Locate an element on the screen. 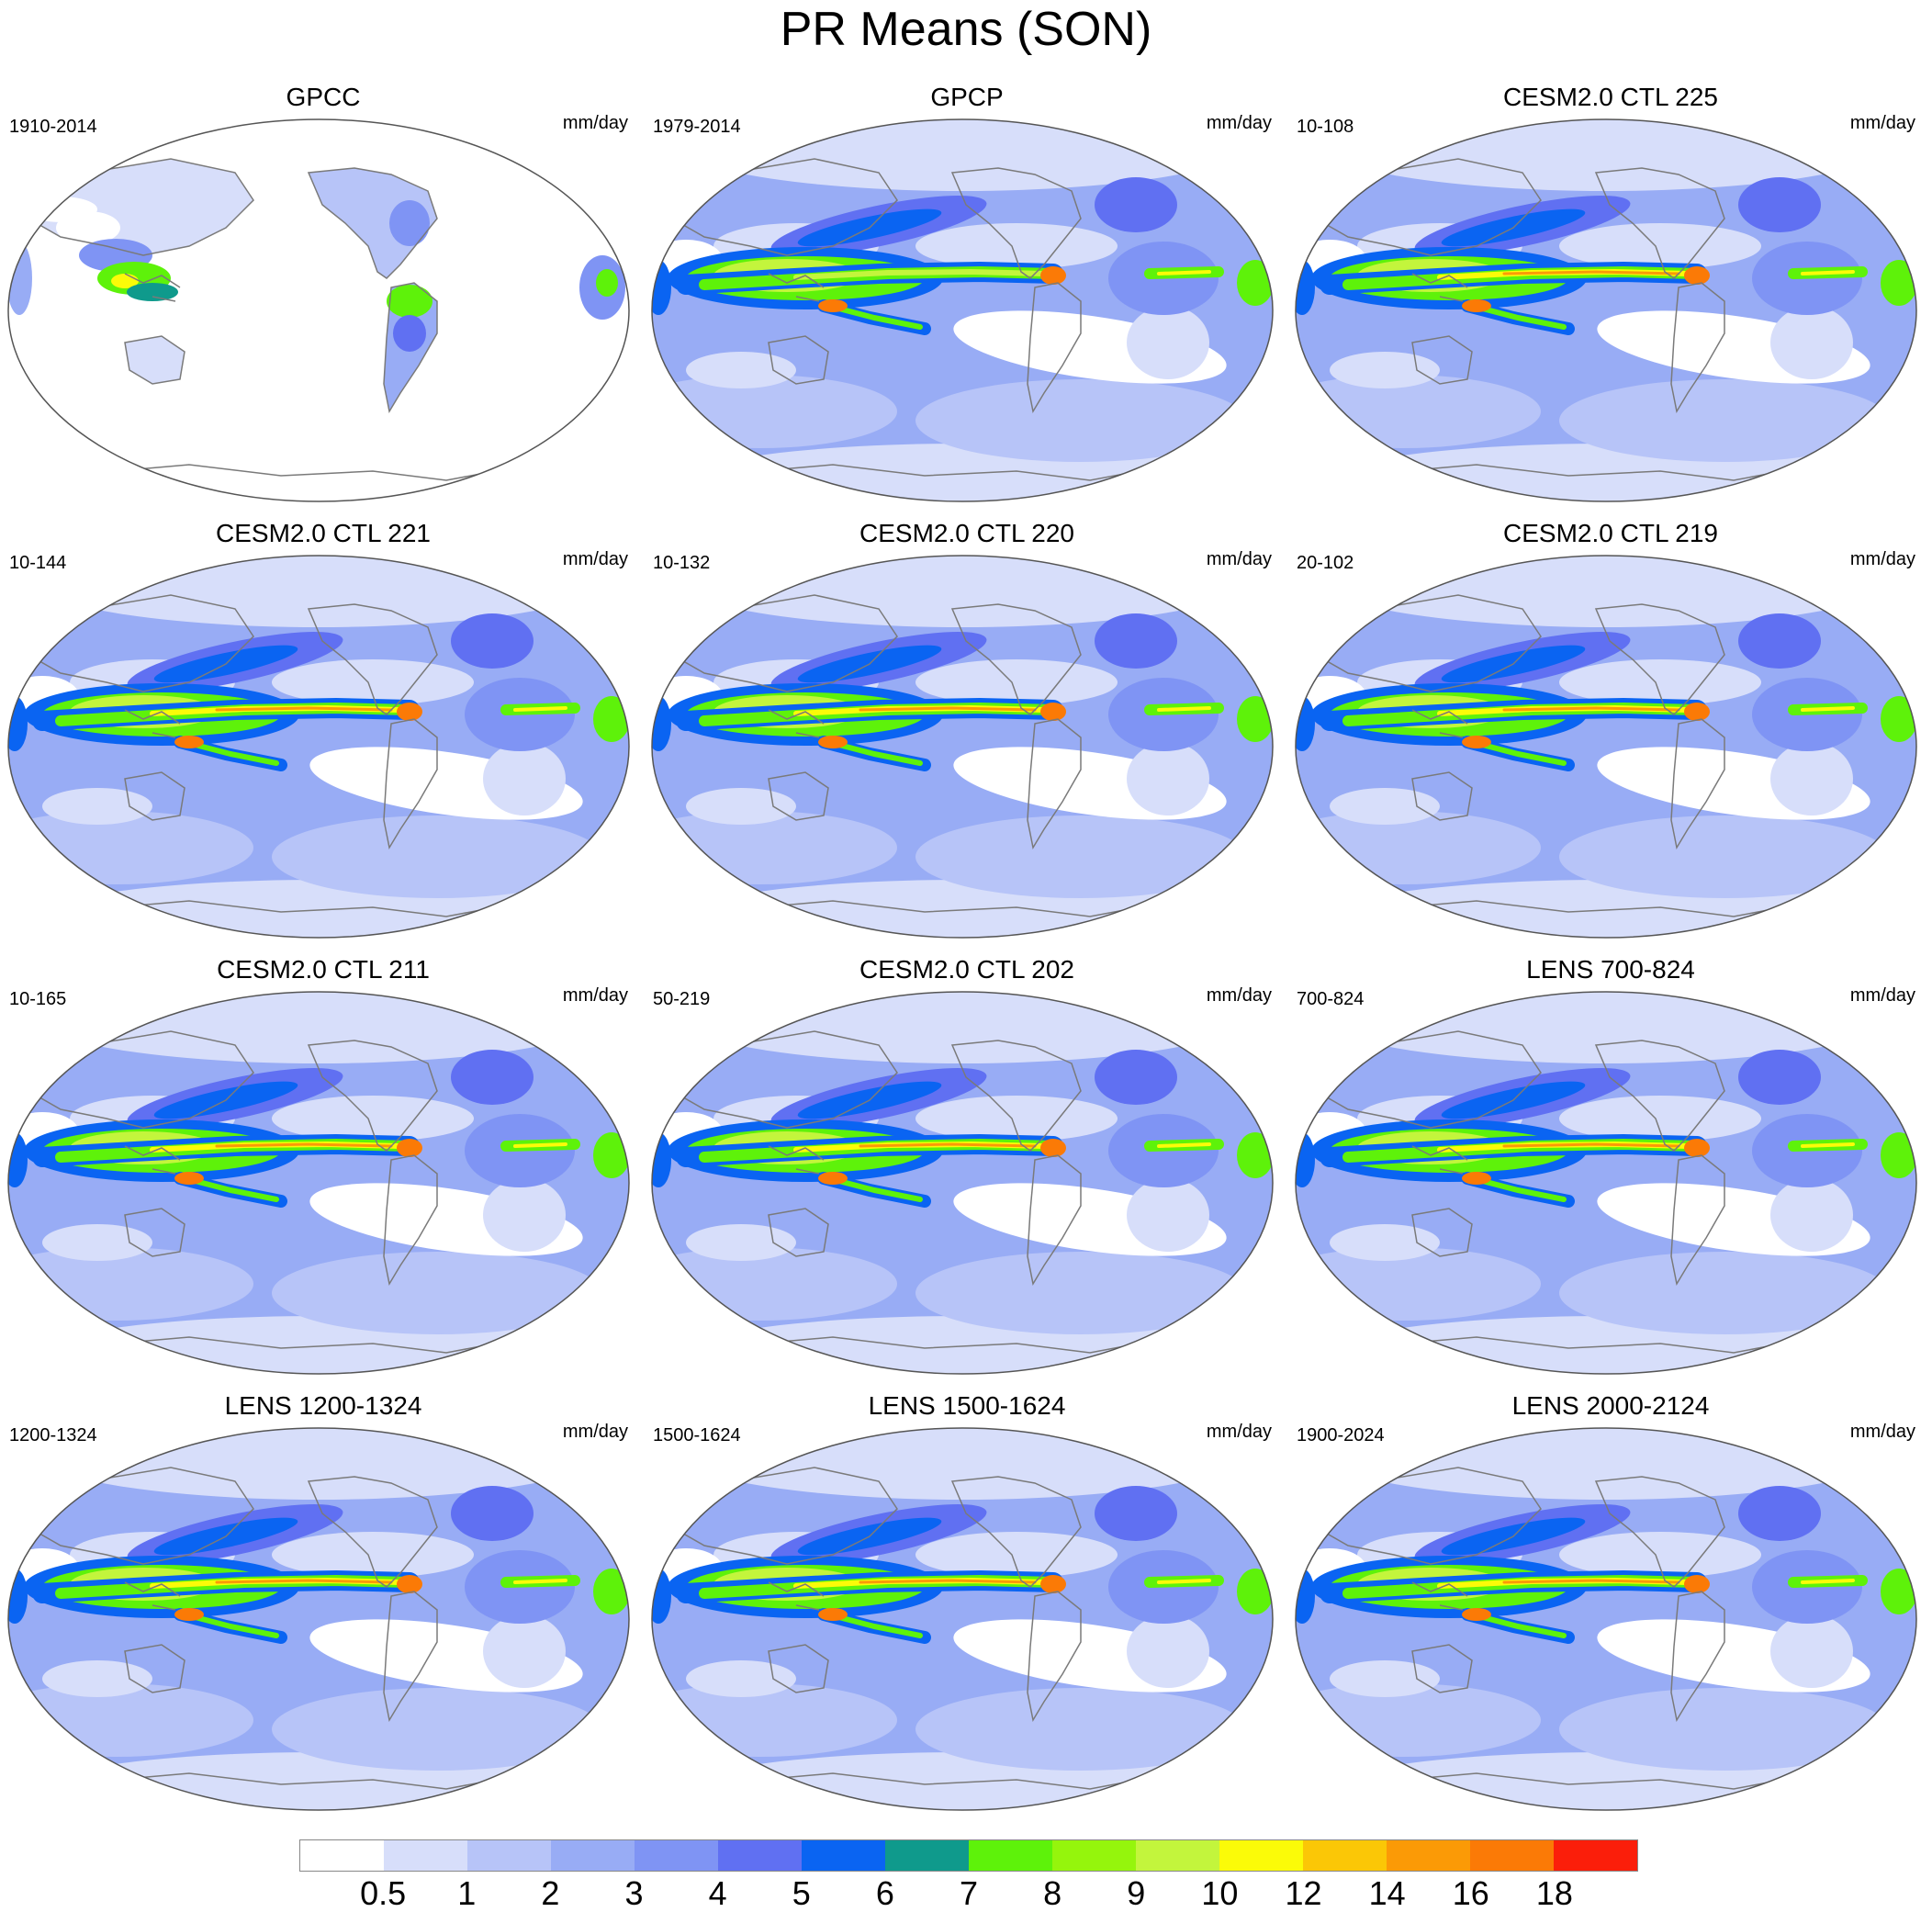 The height and width of the screenshot is (1912, 1932). colorbar-tick-label: 14 is located at coordinates (1387, 1893).